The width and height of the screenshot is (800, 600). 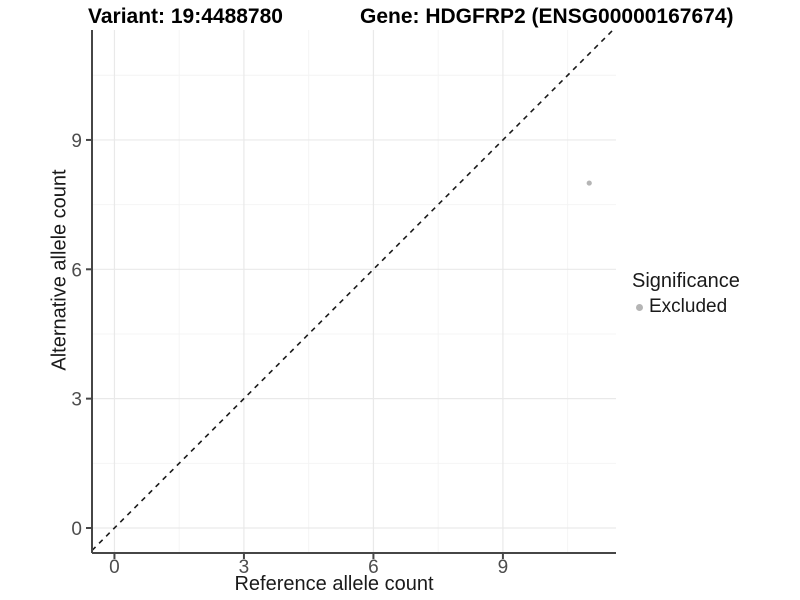 What do you see at coordinates (503, 567) in the screenshot?
I see `x-tick-label: 9` at bounding box center [503, 567].